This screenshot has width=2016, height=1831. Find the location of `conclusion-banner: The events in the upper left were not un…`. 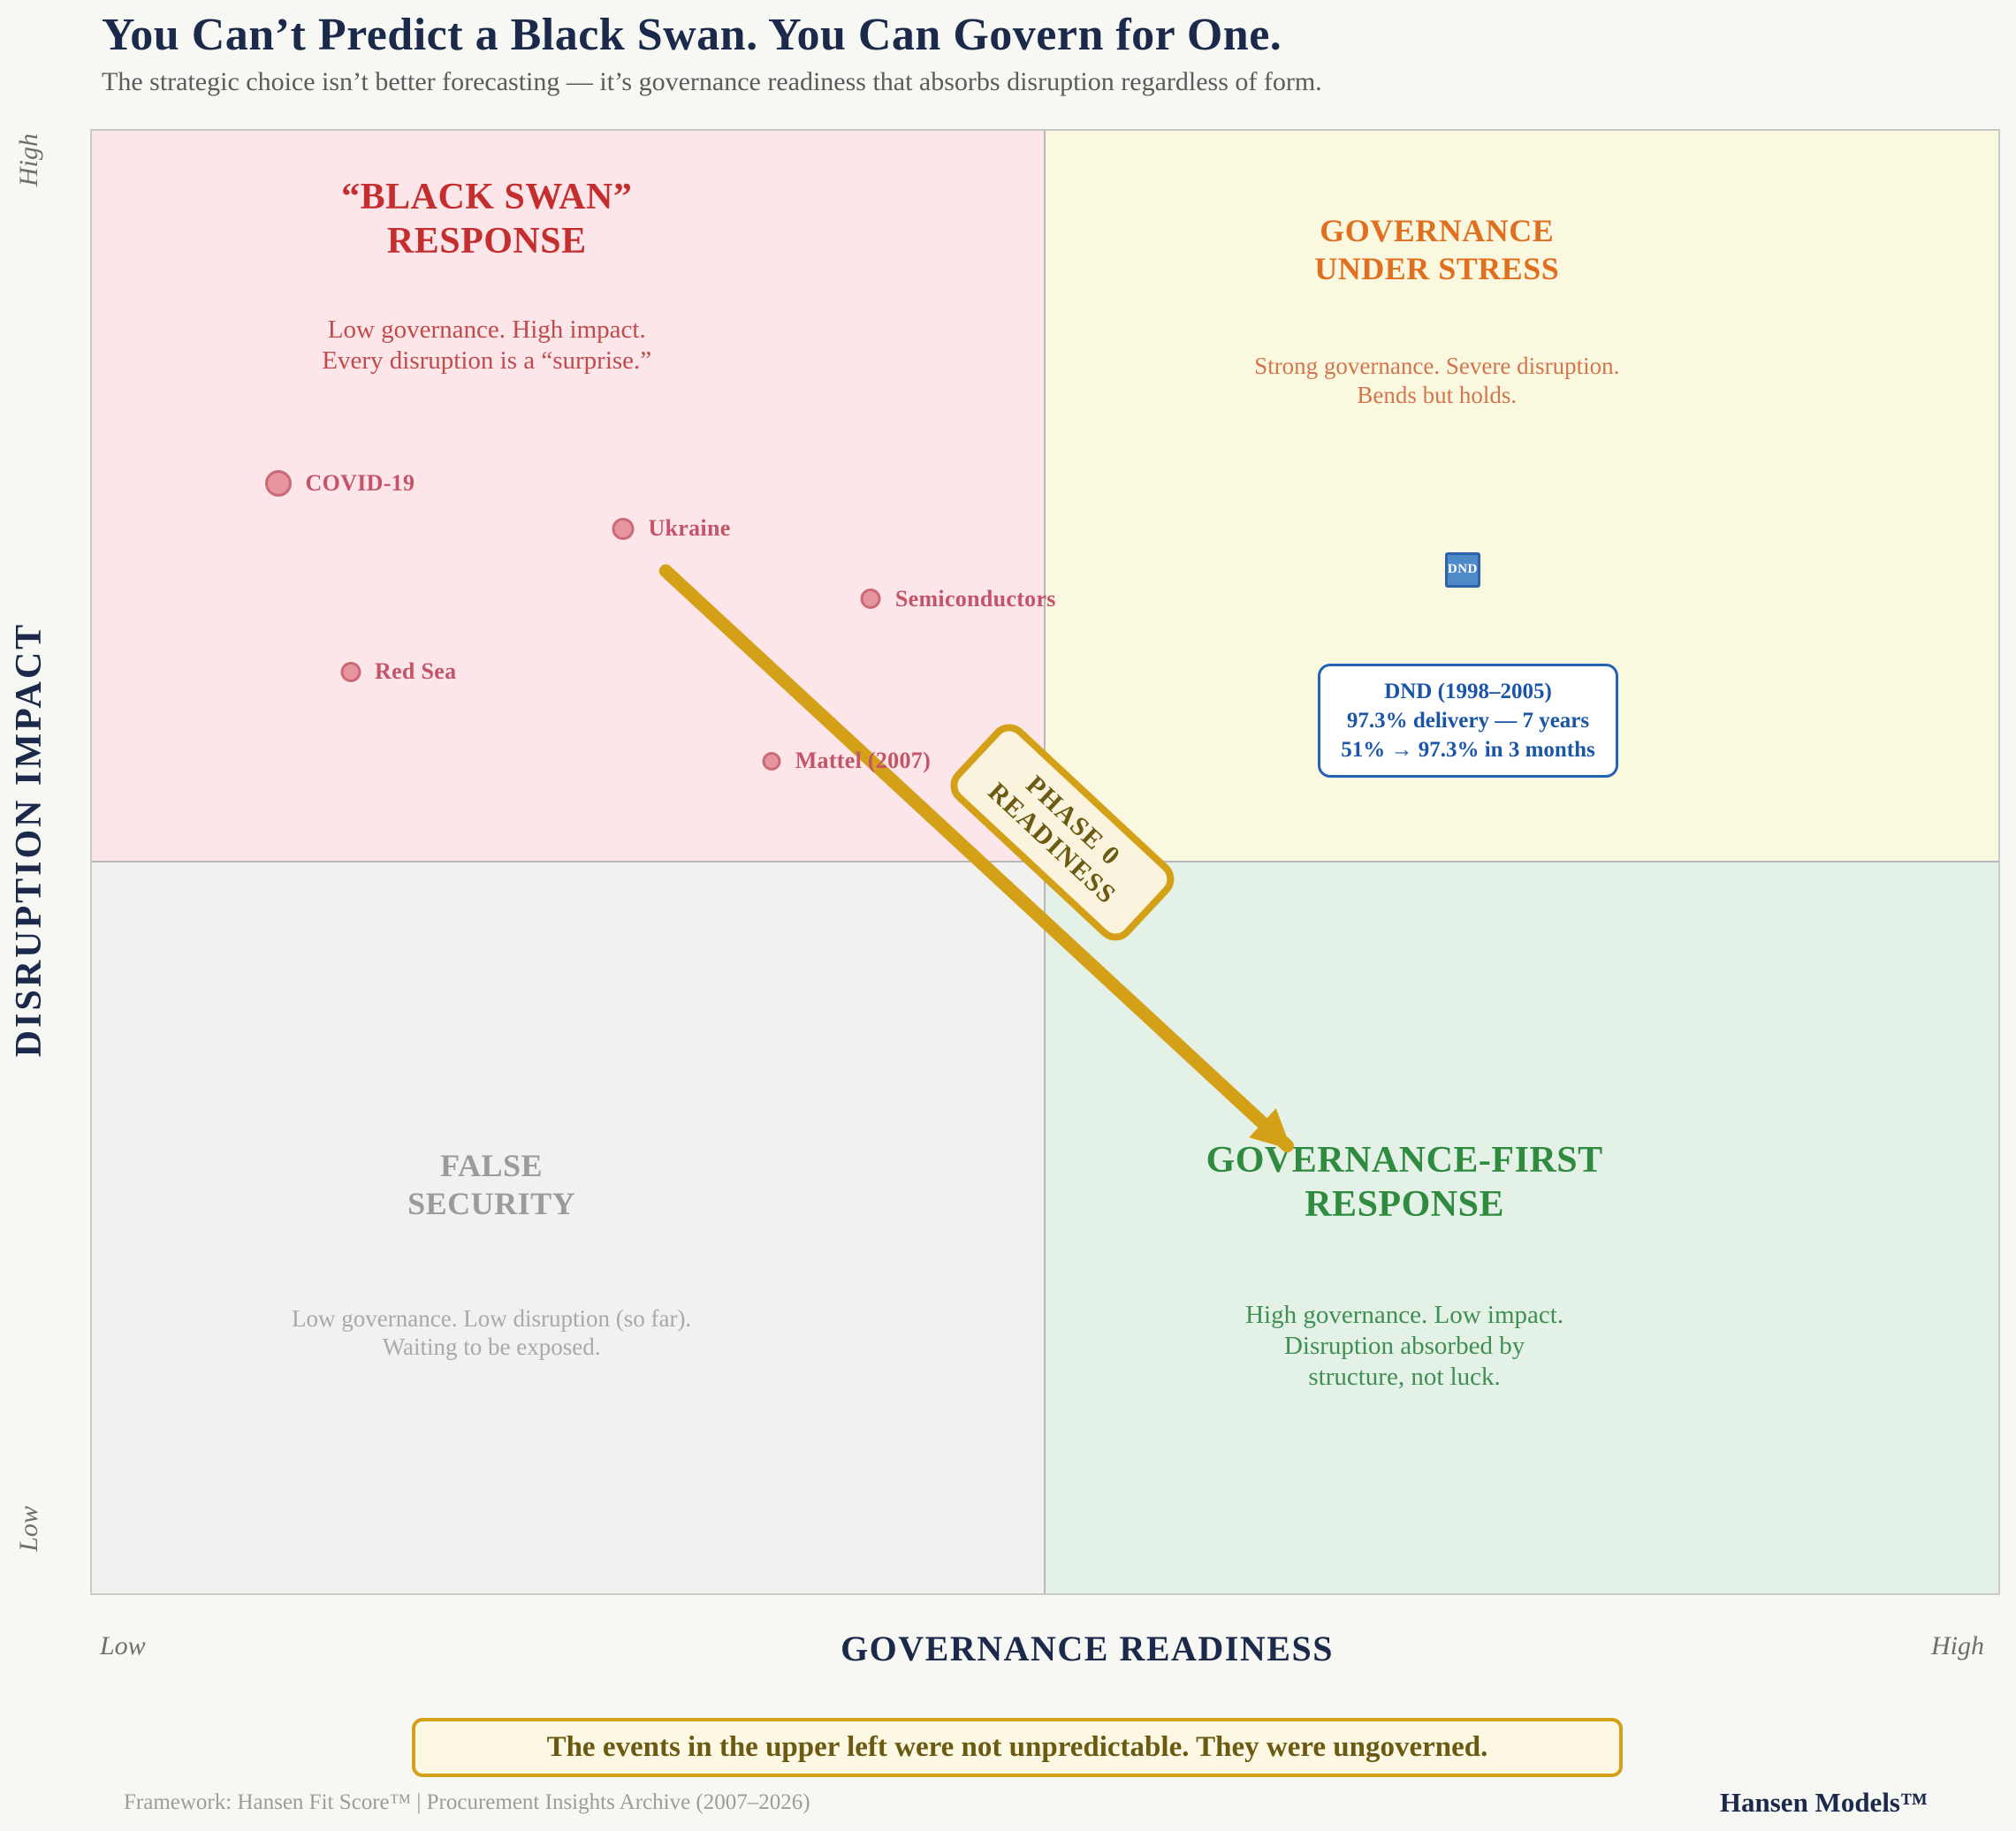

conclusion-banner: The events in the upper left were not un… is located at coordinates (1018, 1747).